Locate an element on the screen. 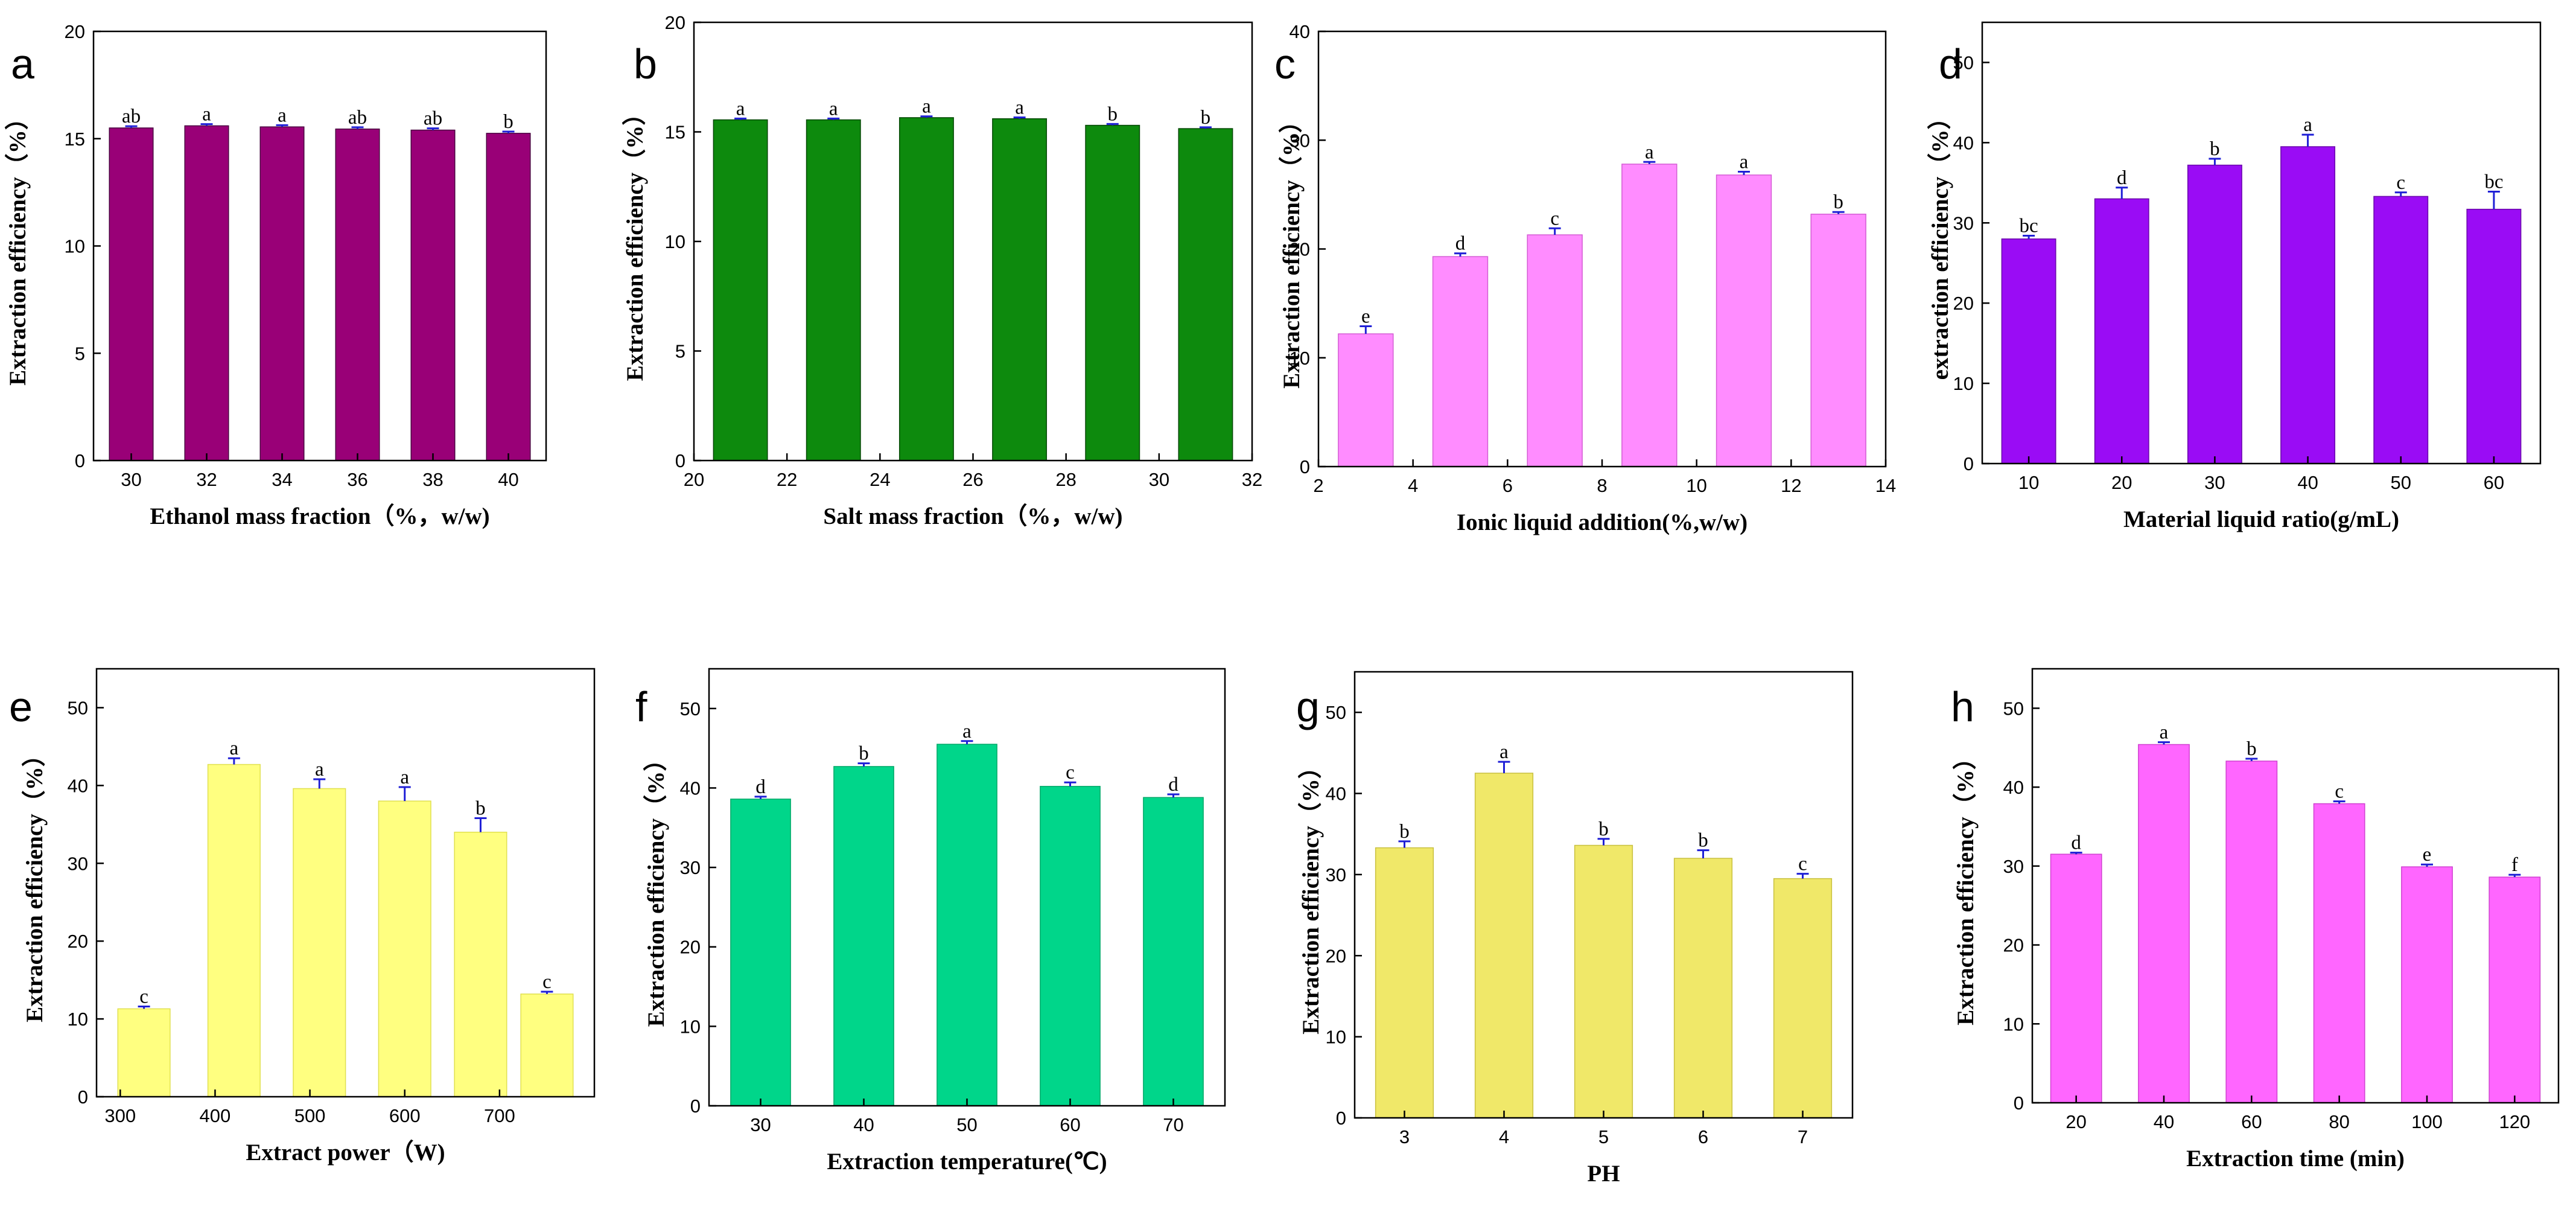 The width and height of the screenshot is (2576, 1209). x-tick-label: 40 is located at coordinates (508, 479).